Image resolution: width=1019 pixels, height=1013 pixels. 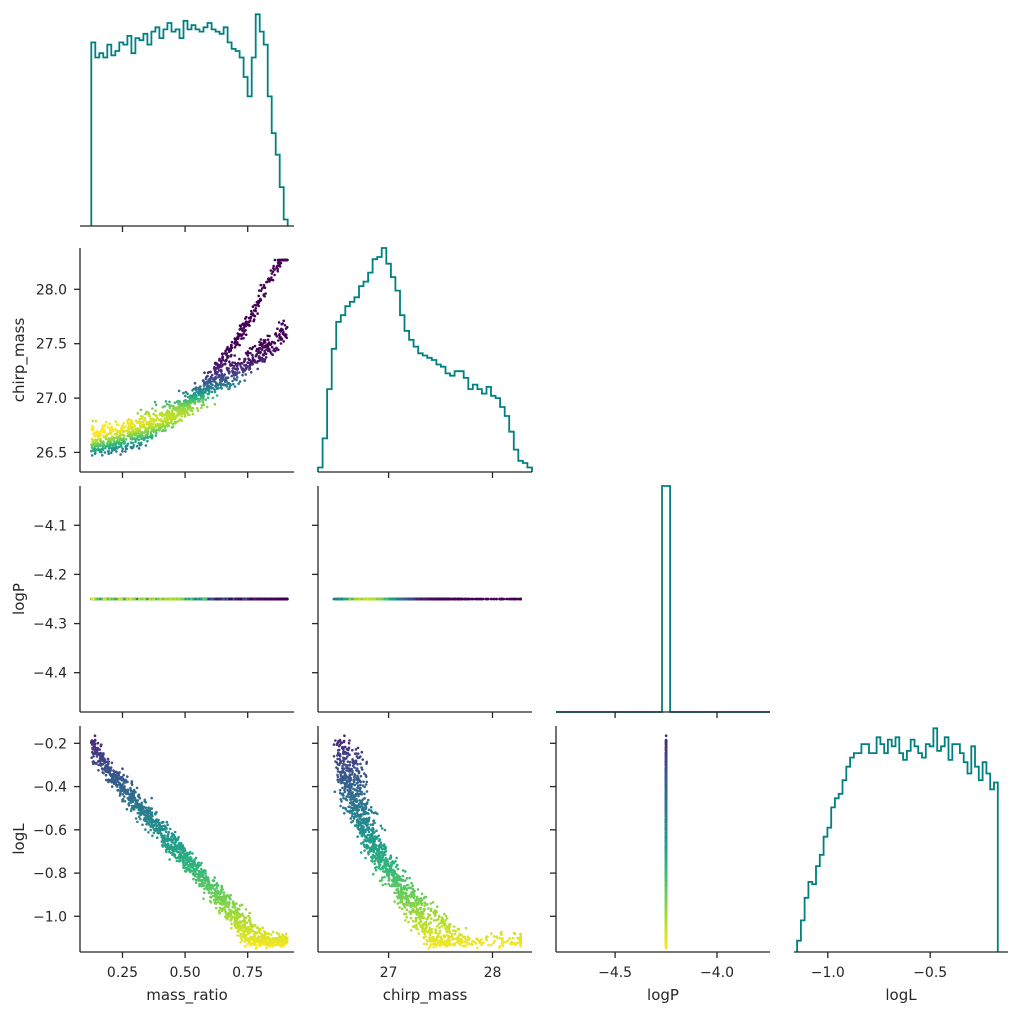 I want to click on scatter-massratio-chirpmass, so click(x=189, y=357).